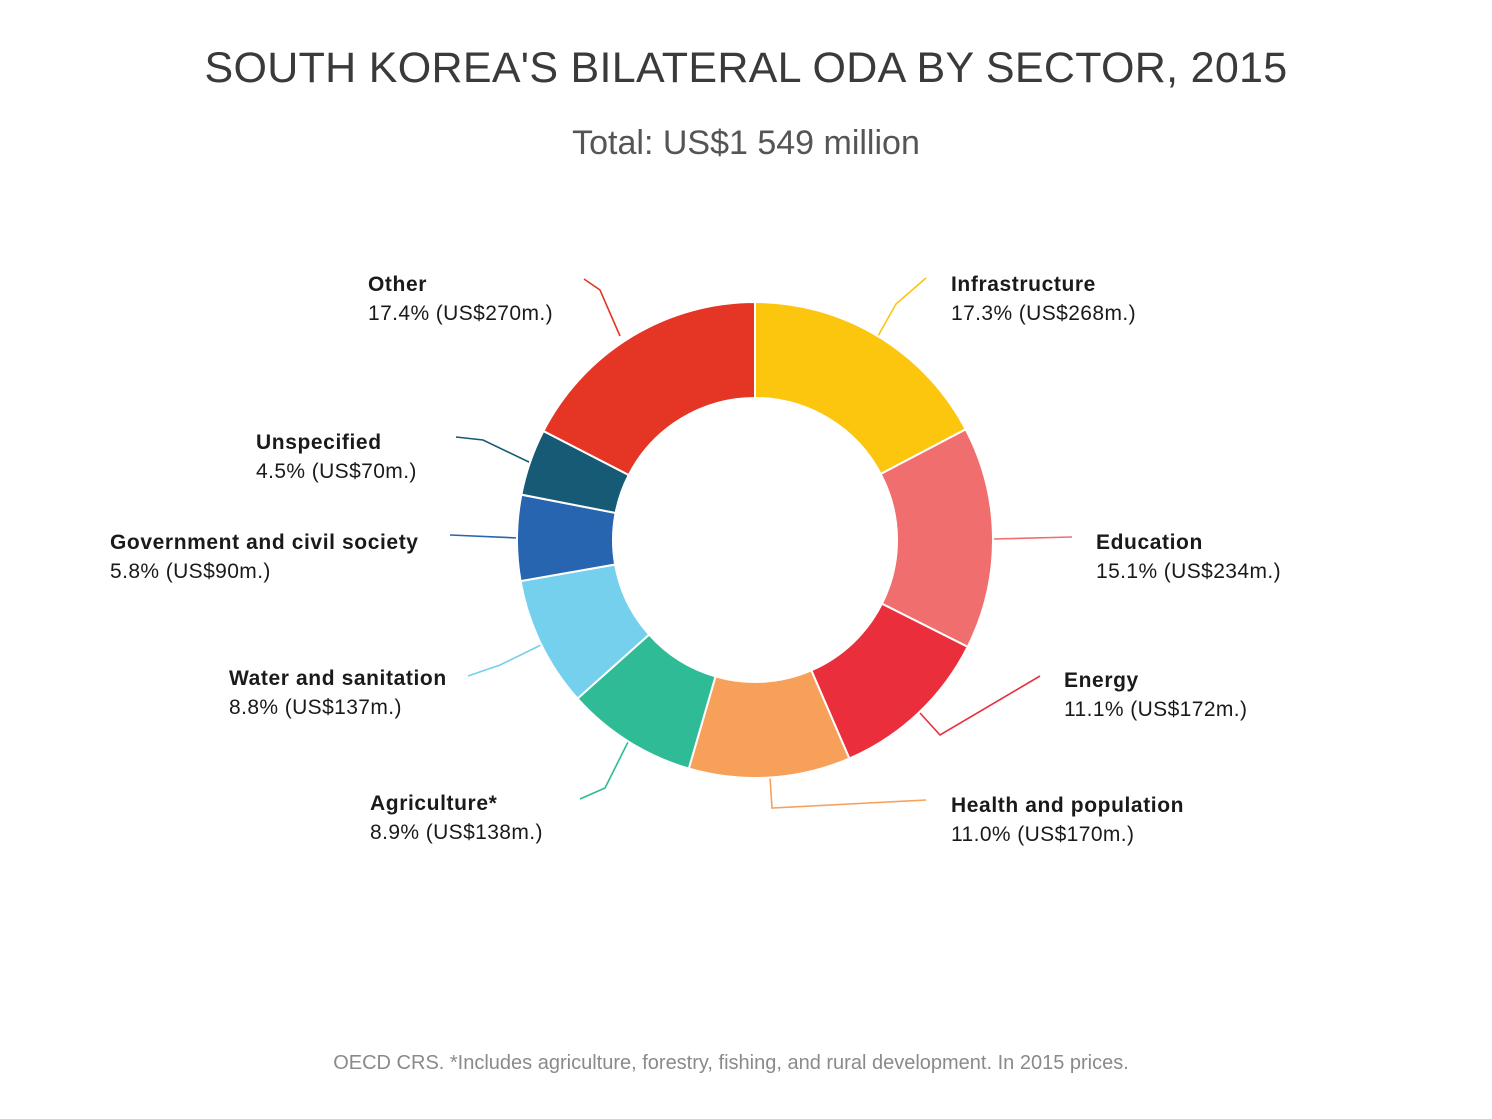  What do you see at coordinates (493, 450) in the screenshot?
I see `leader-line-unspecified` at bounding box center [493, 450].